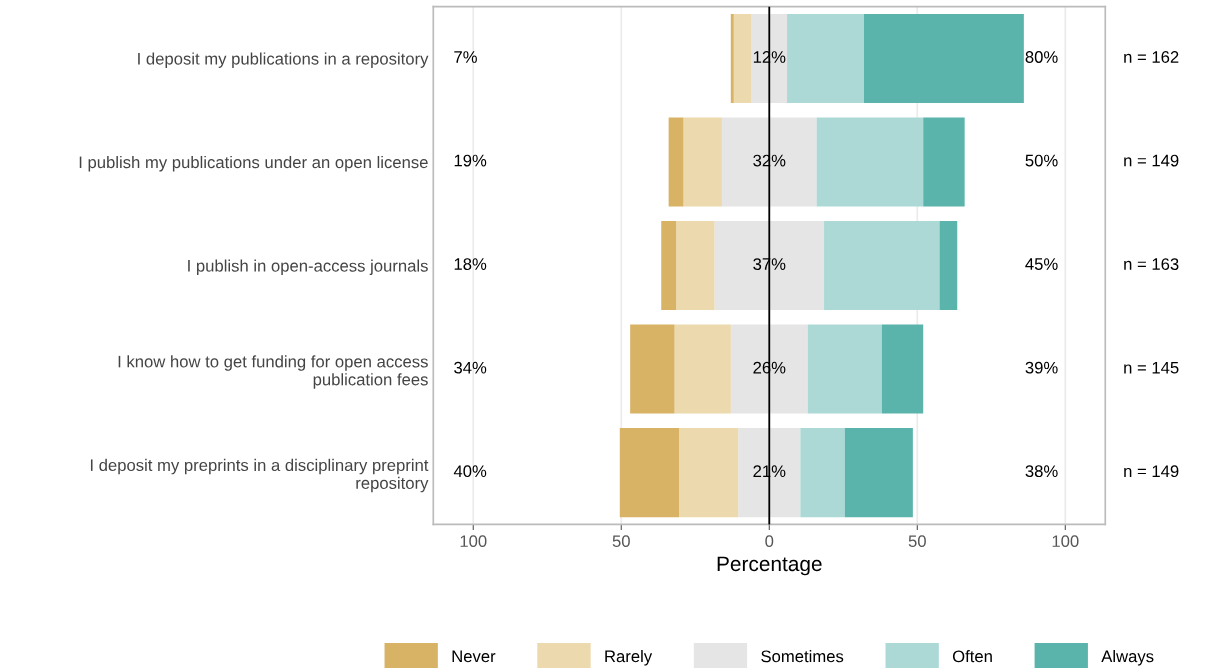 Image resolution: width=1224 pixels, height=668 pixels. I want to click on legend-label: Rarely, so click(629, 658).